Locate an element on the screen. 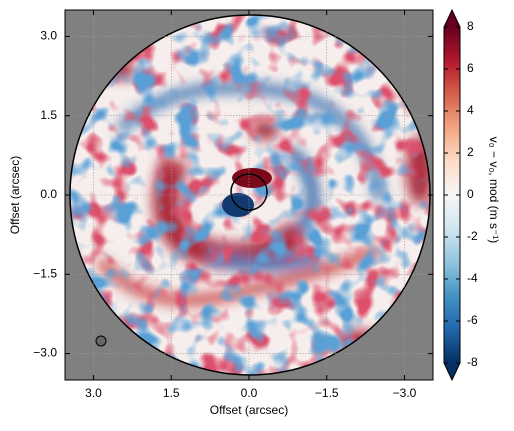 This screenshot has height=431, width=514. colorbar-tick-label: 0 is located at coordinates (470, 194).